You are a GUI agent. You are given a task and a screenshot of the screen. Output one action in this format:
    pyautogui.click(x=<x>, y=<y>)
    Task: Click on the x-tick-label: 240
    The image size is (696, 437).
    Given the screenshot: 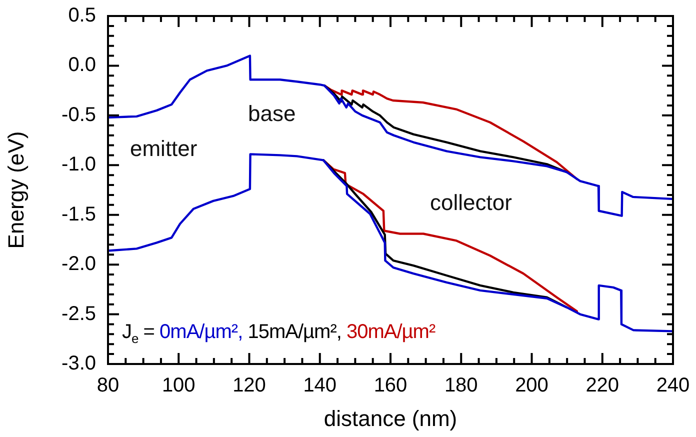 What is the action you would take?
    pyautogui.click(x=673, y=385)
    